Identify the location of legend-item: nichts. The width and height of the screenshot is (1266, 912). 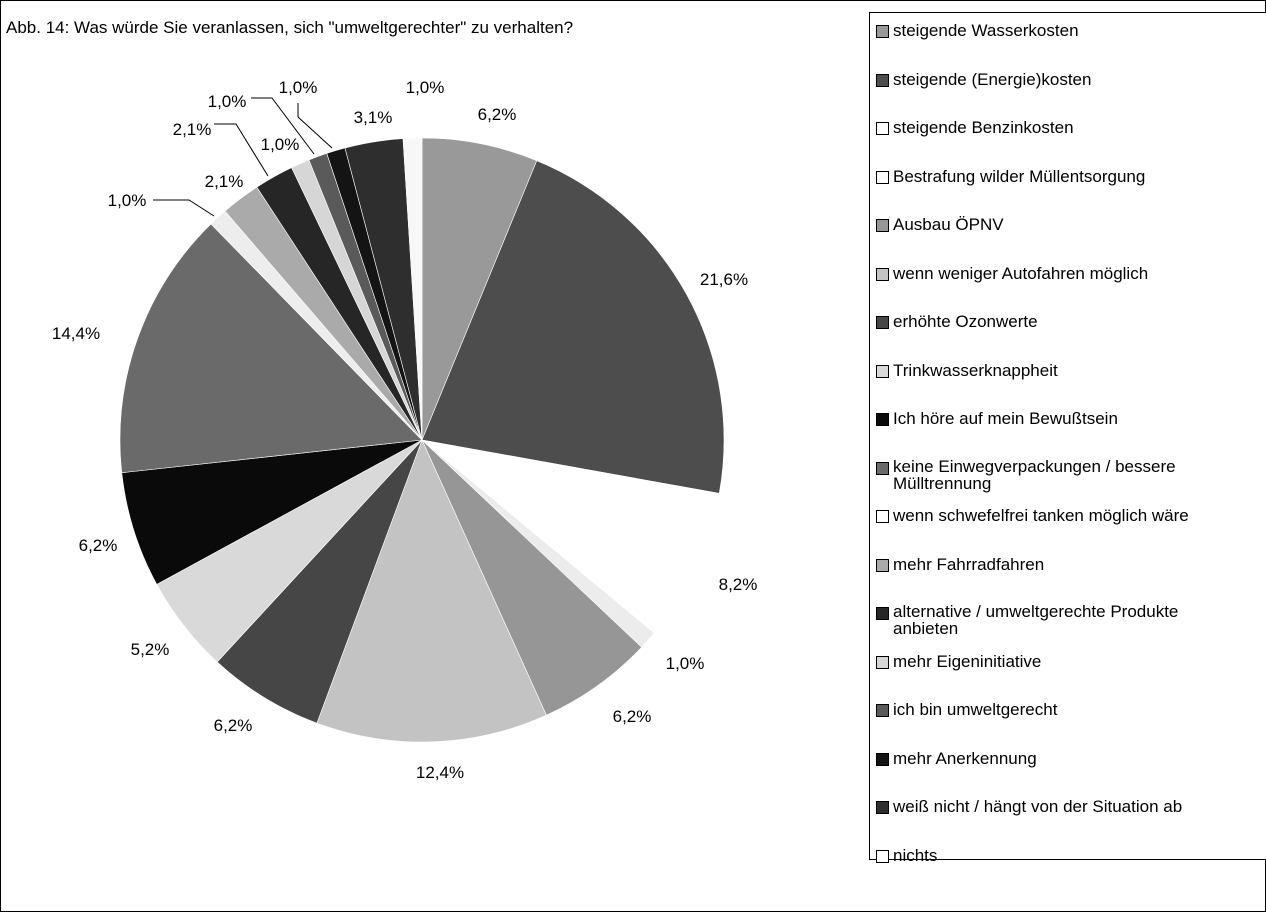
(906, 856).